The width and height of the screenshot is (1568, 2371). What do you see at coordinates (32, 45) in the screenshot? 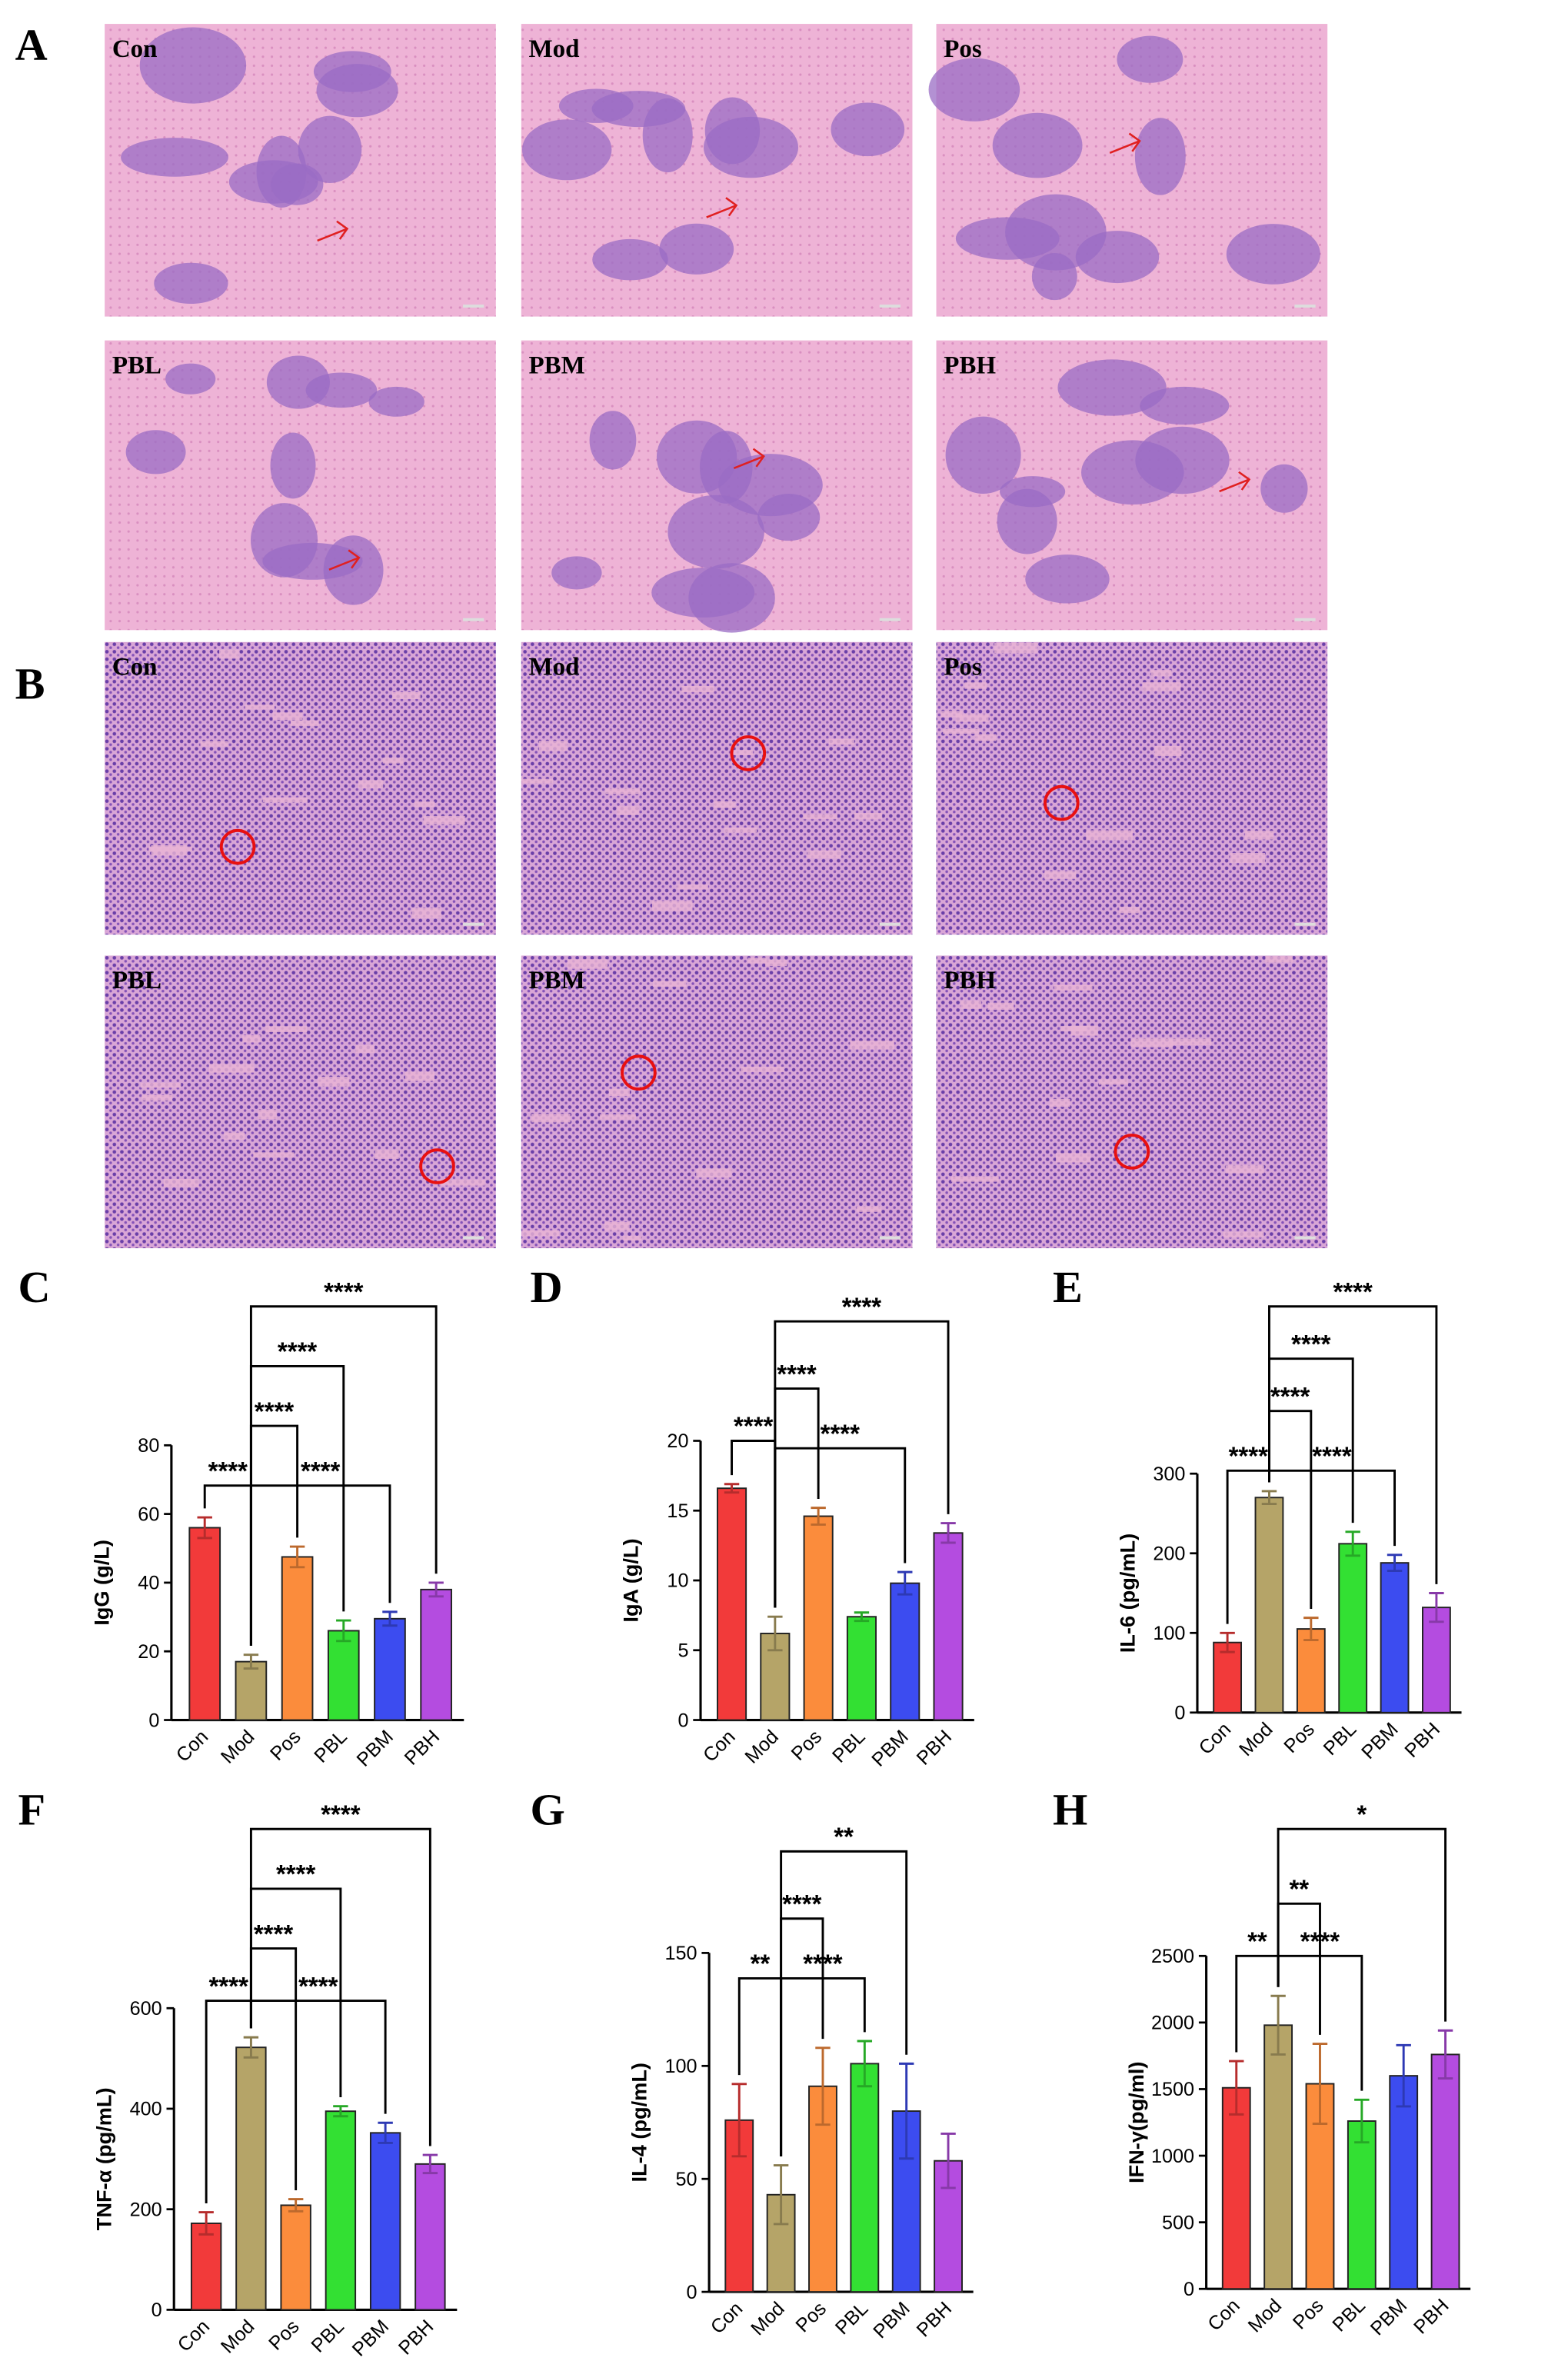
I see `panel-letter: A` at bounding box center [32, 45].